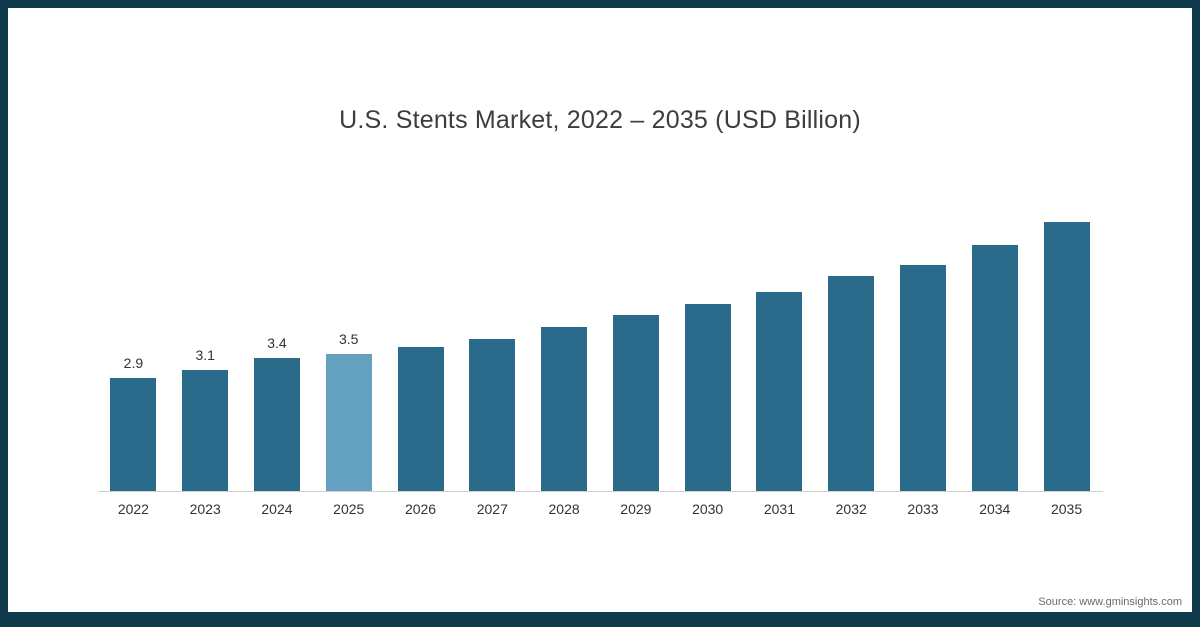 This screenshot has width=1200, height=627. Describe the element at coordinates (1066, 509) in the screenshot. I see `x-axis-label: 2035` at that location.